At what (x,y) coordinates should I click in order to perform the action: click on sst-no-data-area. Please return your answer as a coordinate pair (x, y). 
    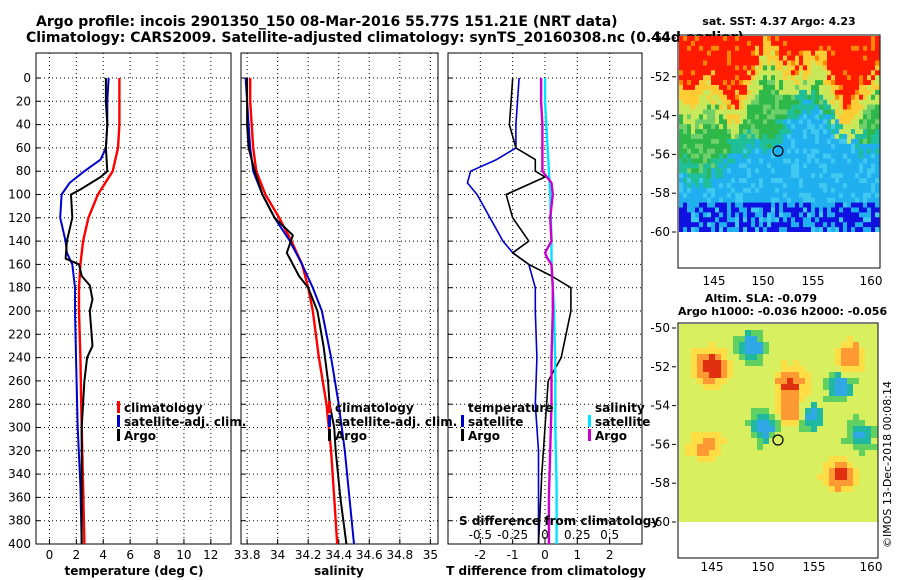
    Looking at the image, I should click on (779, 249).